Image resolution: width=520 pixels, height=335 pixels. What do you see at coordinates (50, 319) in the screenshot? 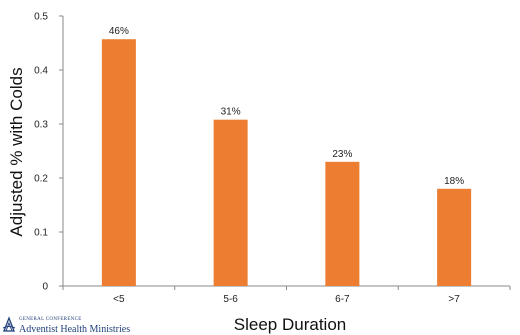
I see `logo-text-top: GENERAL CONFERENCE` at bounding box center [50, 319].